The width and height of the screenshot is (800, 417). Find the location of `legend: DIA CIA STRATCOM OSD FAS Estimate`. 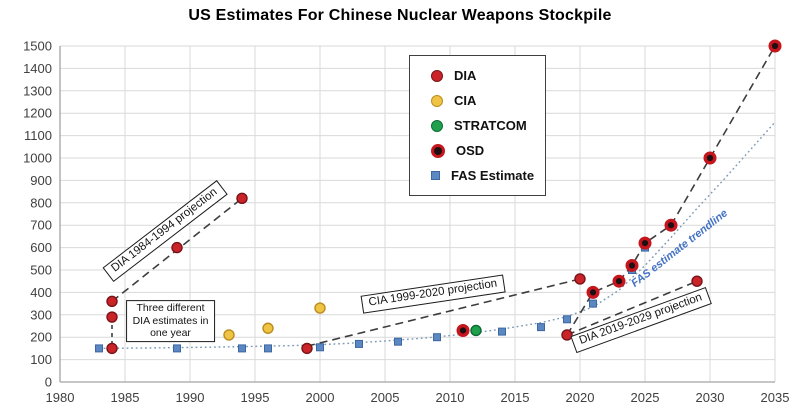

legend: DIA CIA STRATCOM OSD FAS Estimate is located at coordinates (477, 125).